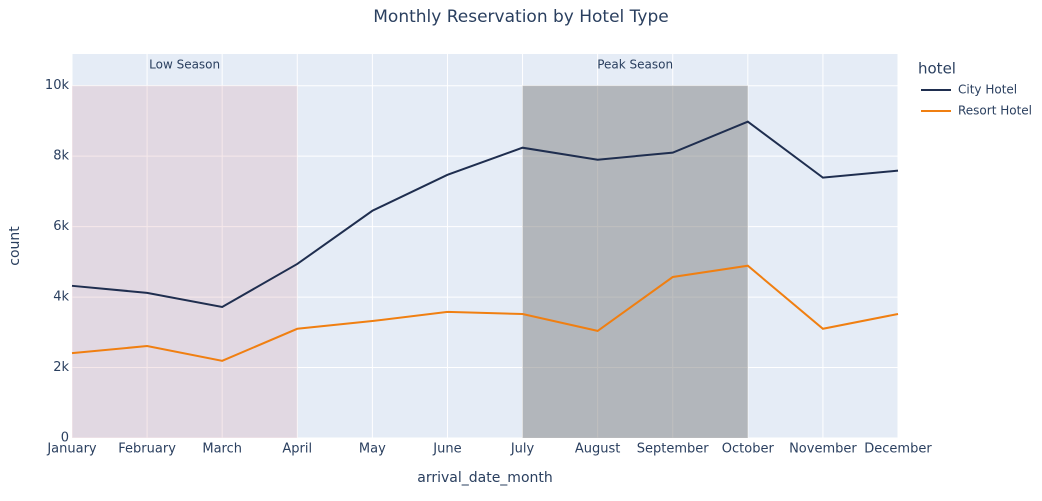 This screenshot has height=501, width=1042. Describe the element at coordinates (823, 449) in the screenshot. I see `x-tick-label: November` at that location.